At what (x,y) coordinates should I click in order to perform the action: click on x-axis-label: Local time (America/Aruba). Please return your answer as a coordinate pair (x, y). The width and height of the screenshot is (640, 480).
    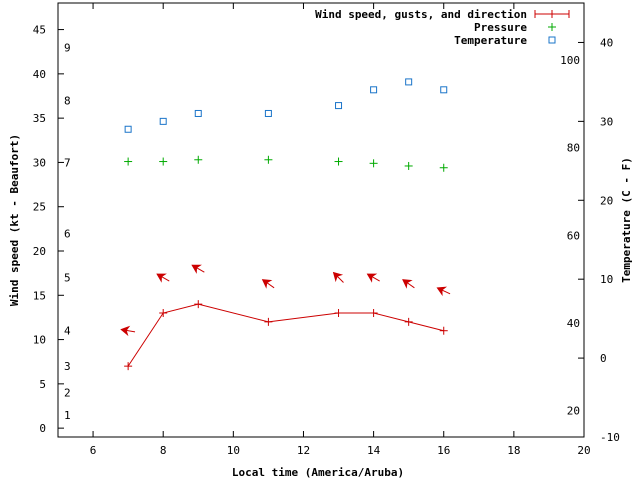
    Looking at the image, I should click on (318, 472).